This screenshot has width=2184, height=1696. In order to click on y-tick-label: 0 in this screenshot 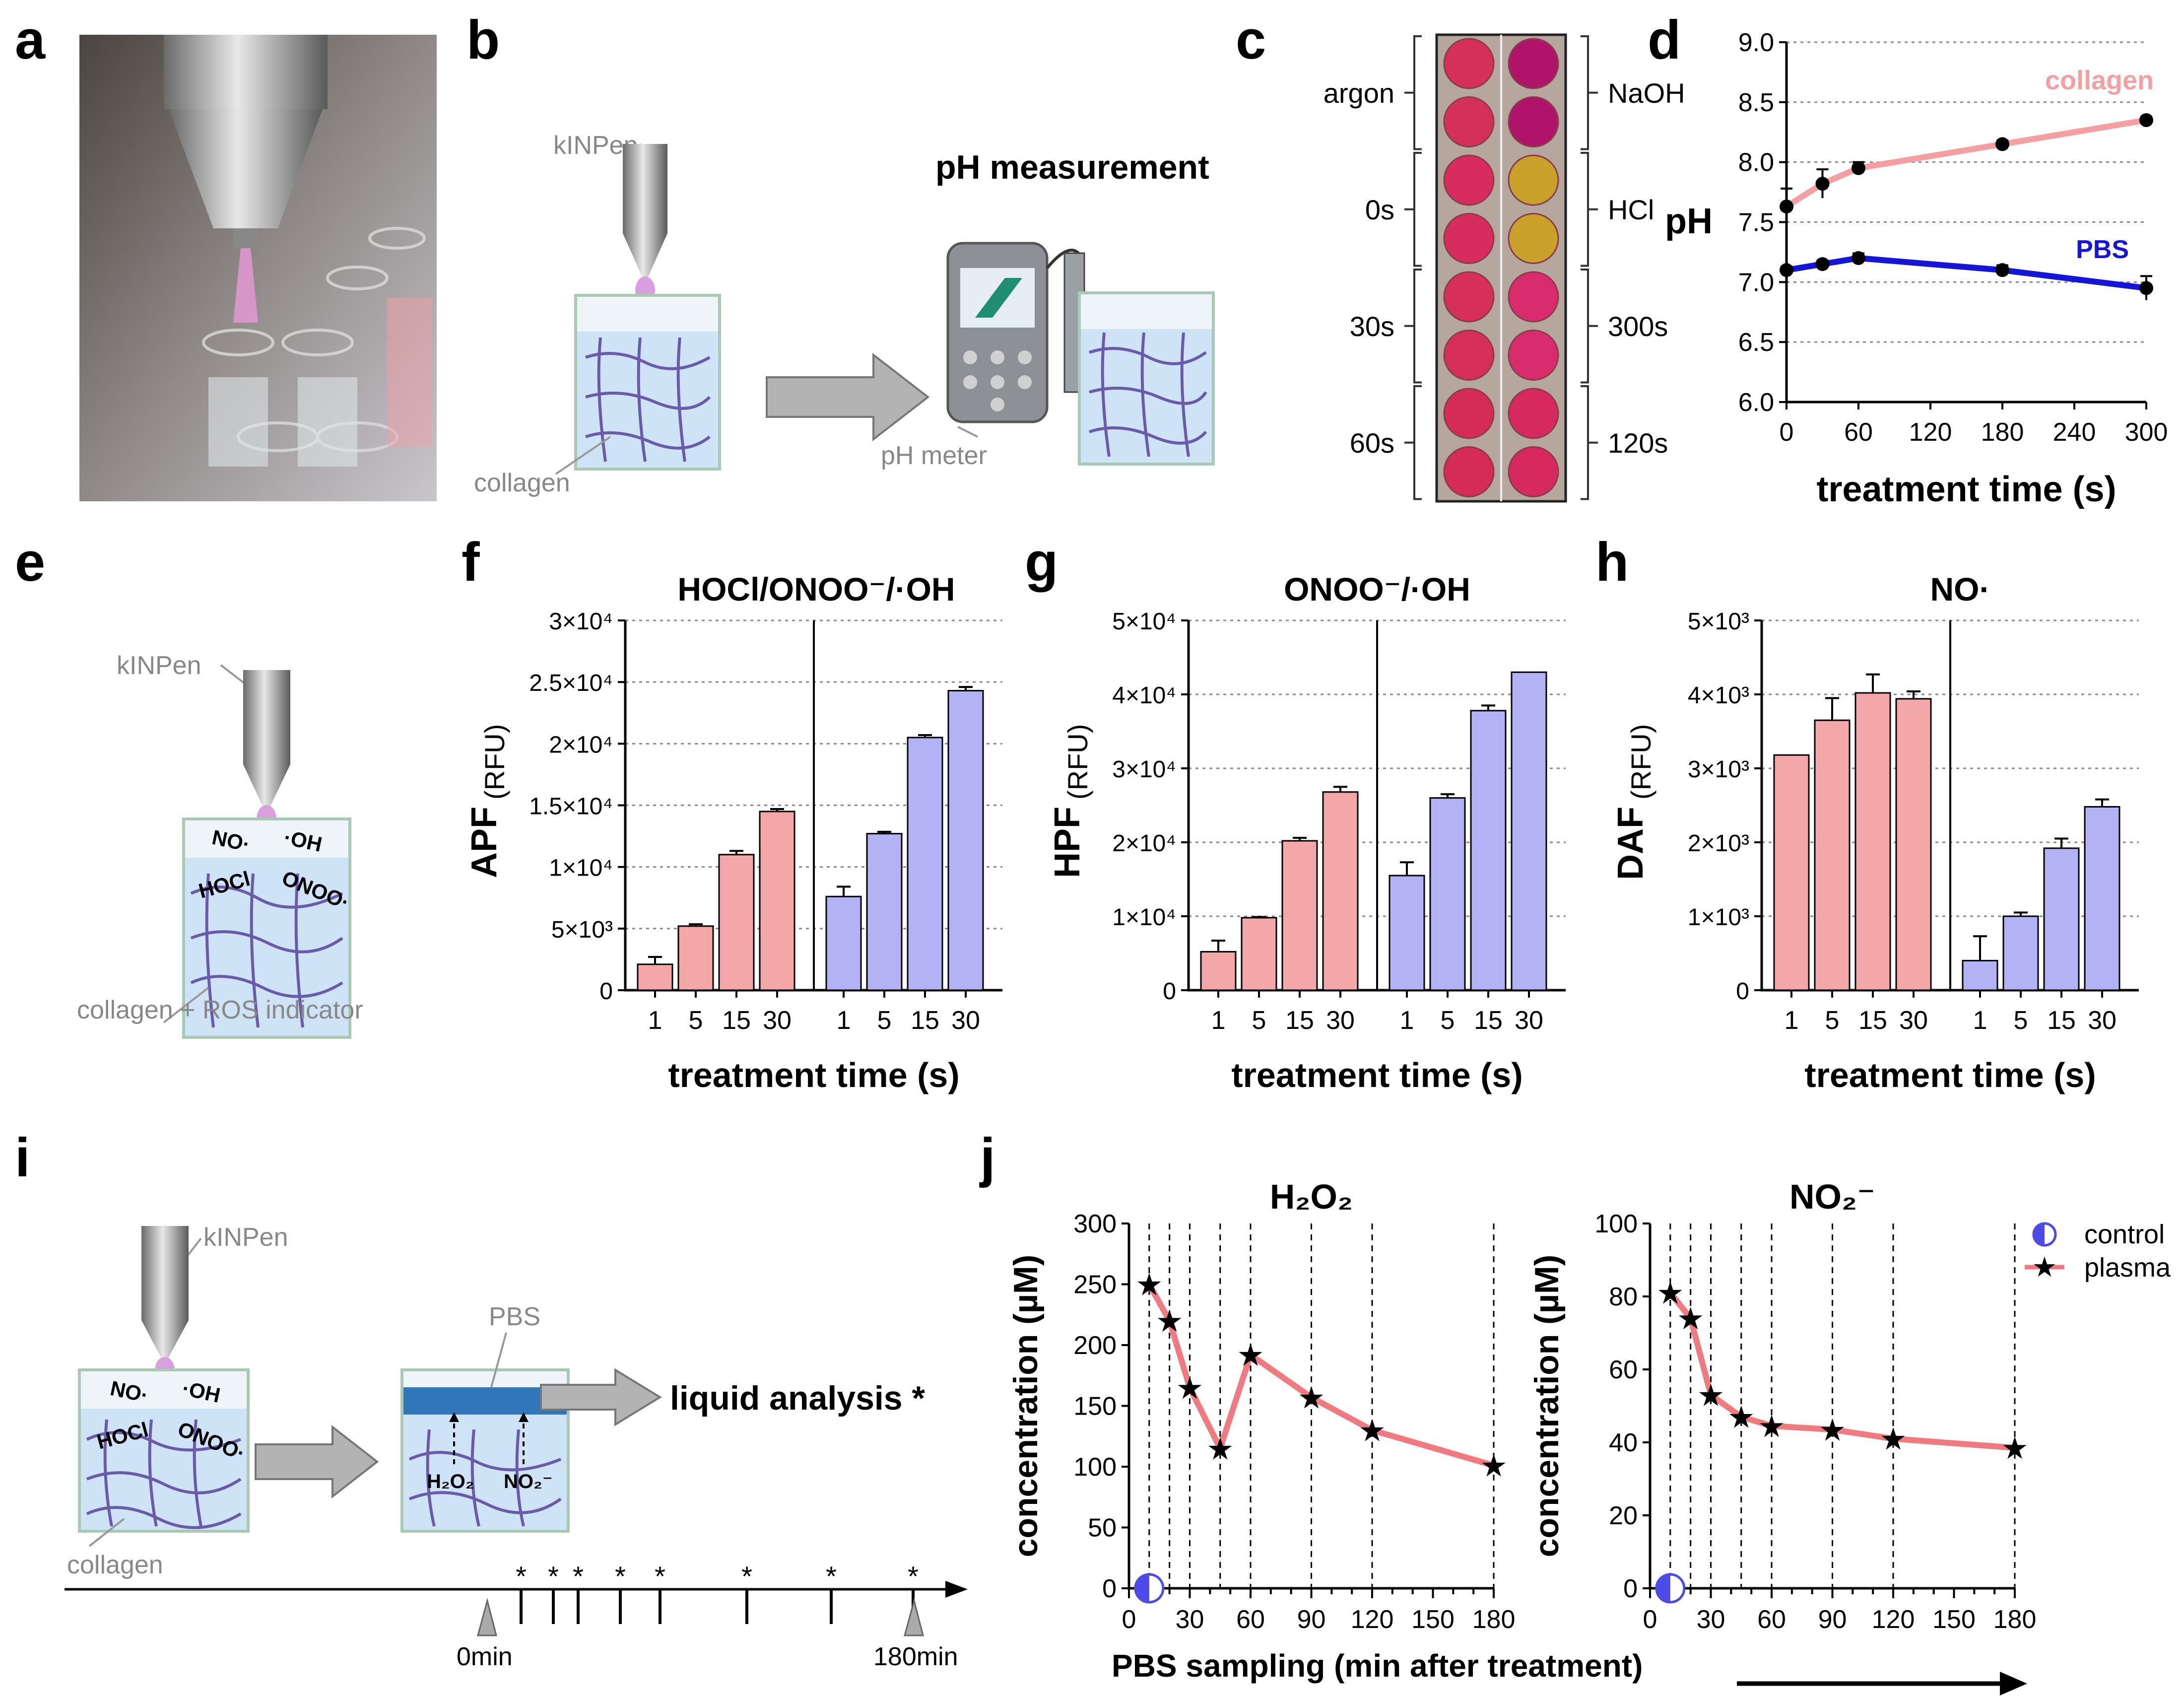, I will do `click(1742, 991)`.